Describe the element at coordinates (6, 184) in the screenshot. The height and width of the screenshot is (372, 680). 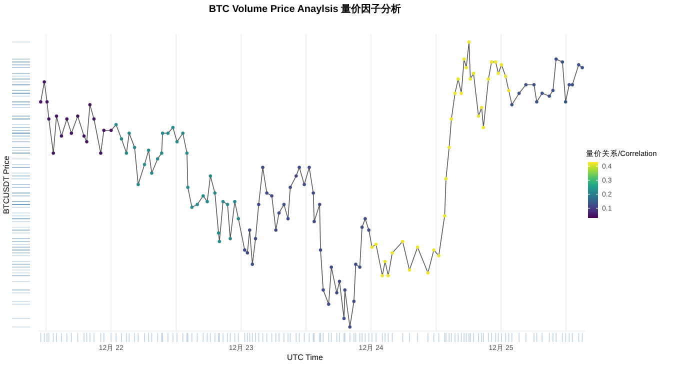
I see `y-axis-title: BTCUSDT Price` at that location.